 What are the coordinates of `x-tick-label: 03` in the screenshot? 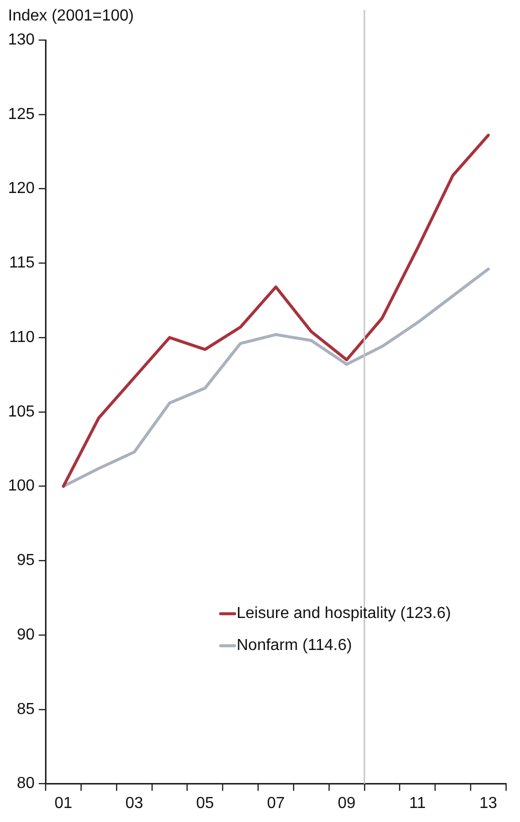 It's located at (134, 803).